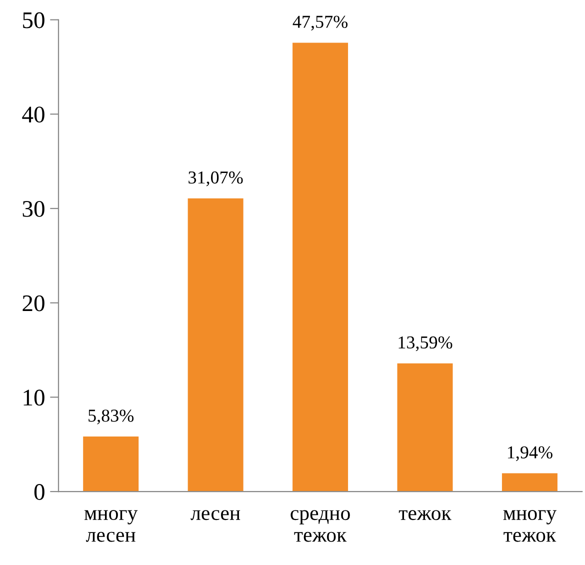 The width and height of the screenshot is (585, 565). What do you see at coordinates (529, 526) in the screenshot?
I see `x-tick-label: многу тежок` at bounding box center [529, 526].